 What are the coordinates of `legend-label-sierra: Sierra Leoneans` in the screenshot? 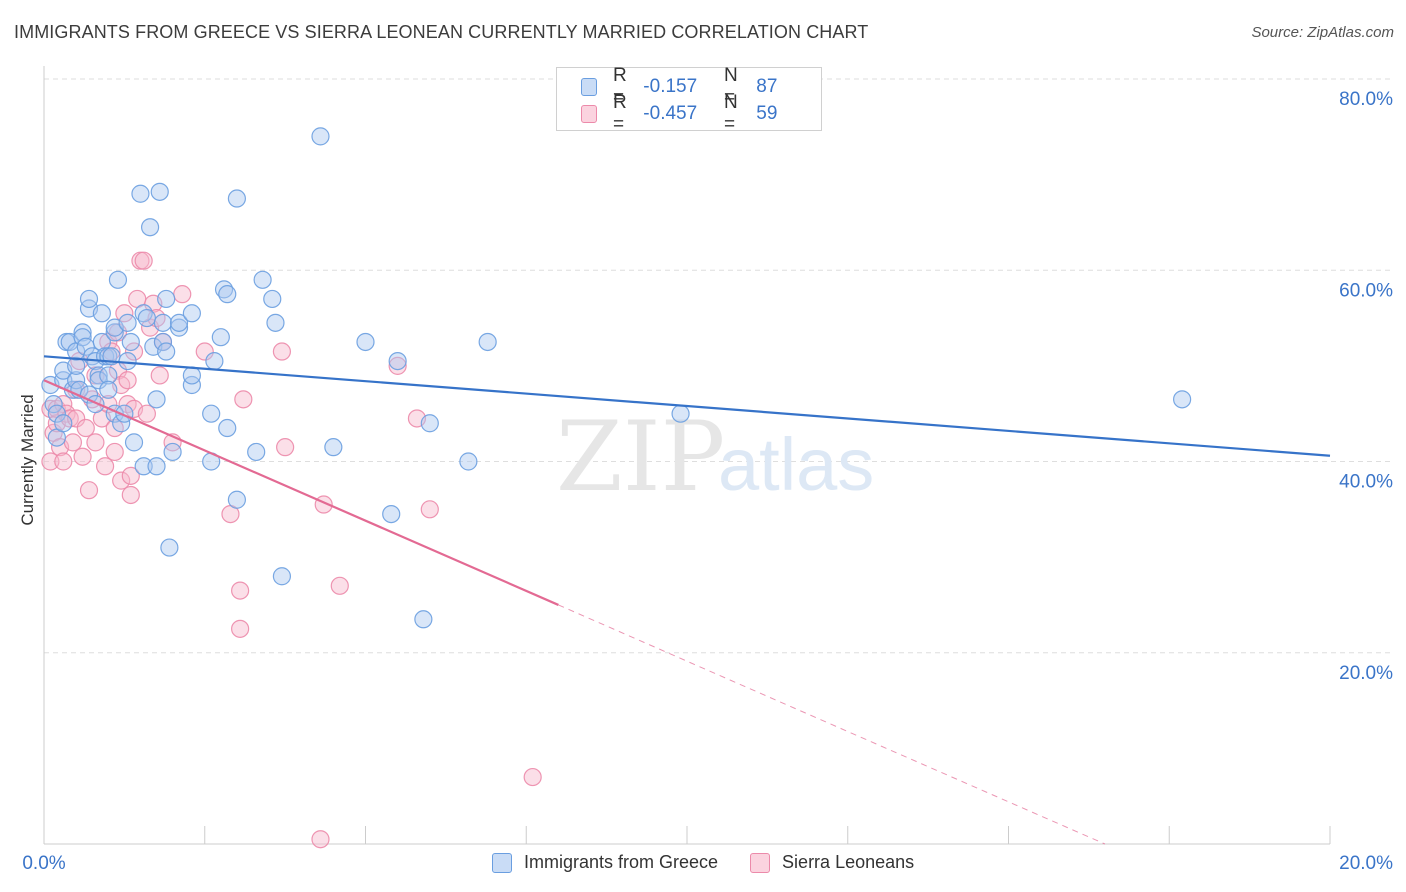 It's located at (848, 862).